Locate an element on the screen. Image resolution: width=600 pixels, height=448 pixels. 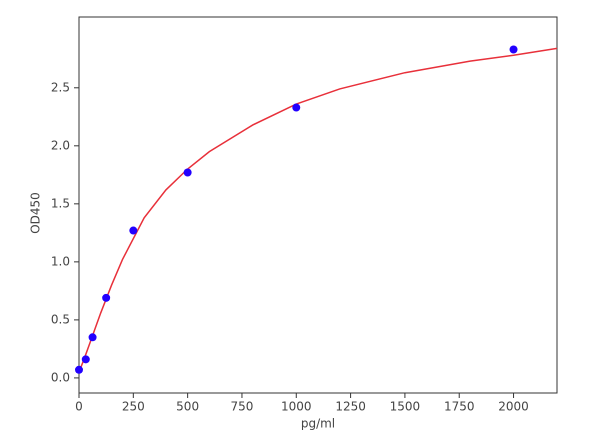
x-tick-label: 0 is located at coordinates (79, 407).